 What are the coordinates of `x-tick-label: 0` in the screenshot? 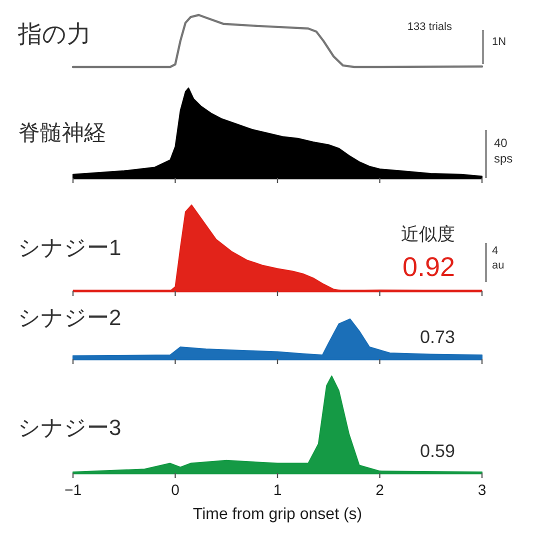 It's located at (175, 490).